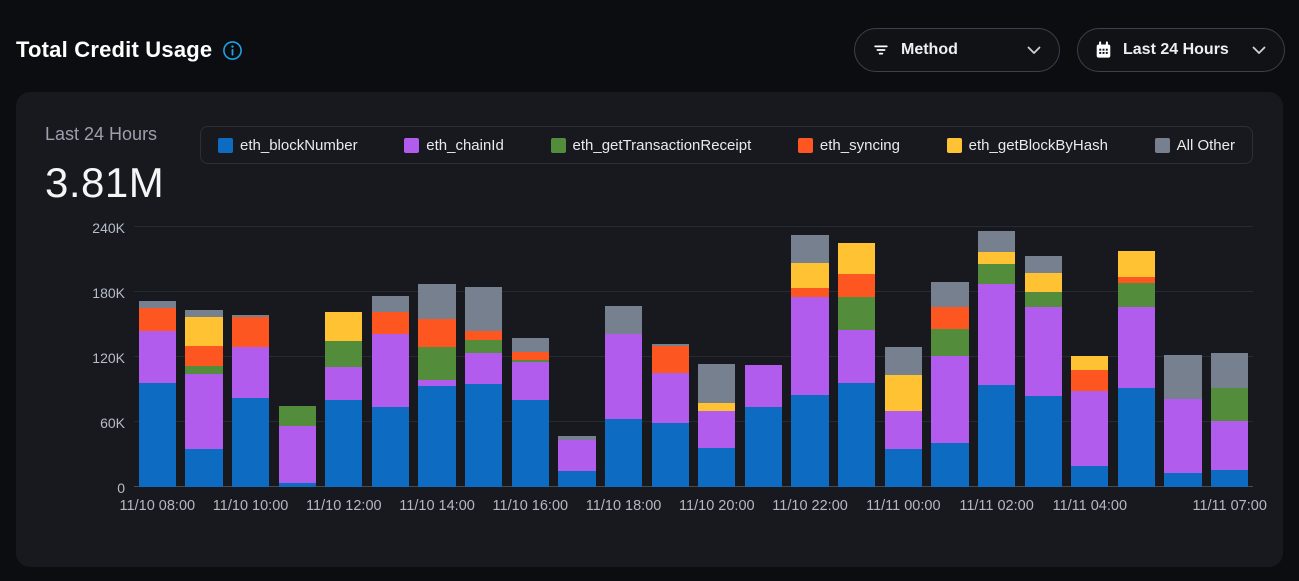 This screenshot has height=581, width=1299. I want to click on legend-item-eth_getTransactionReceipt: eth_getTransactionReceipt, so click(650, 145).